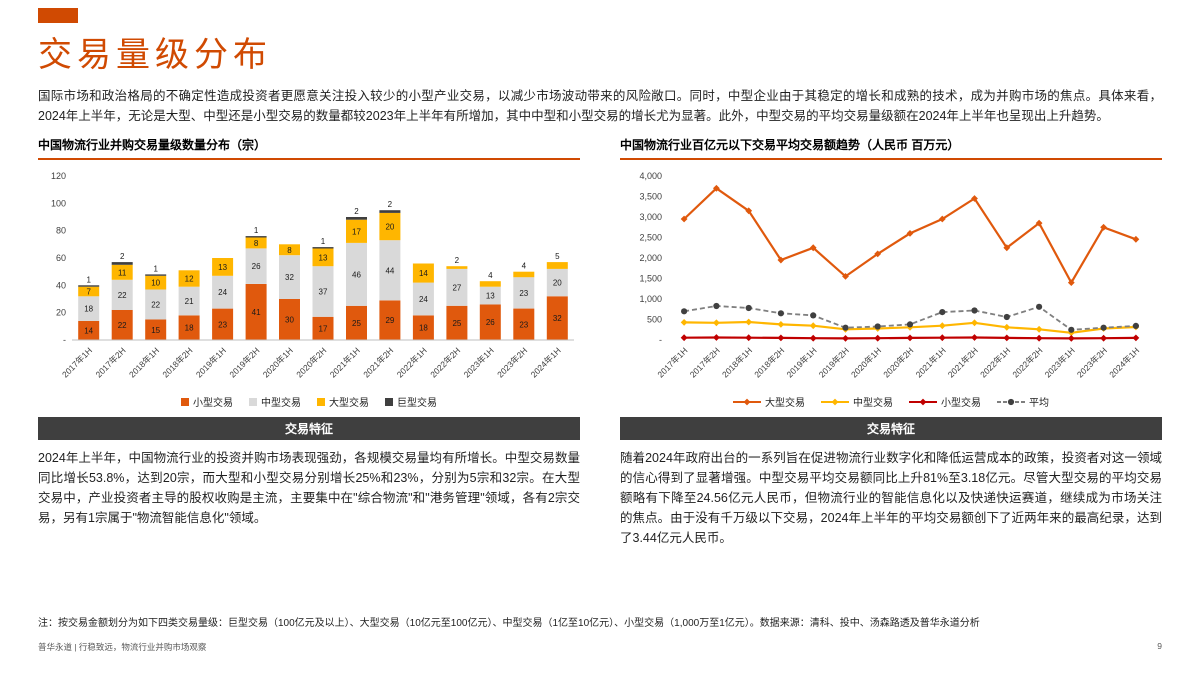 Image resolution: width=1200 pixels, height=675 pixels. I want to click on bar-value-label: 23, so click(523, 325).